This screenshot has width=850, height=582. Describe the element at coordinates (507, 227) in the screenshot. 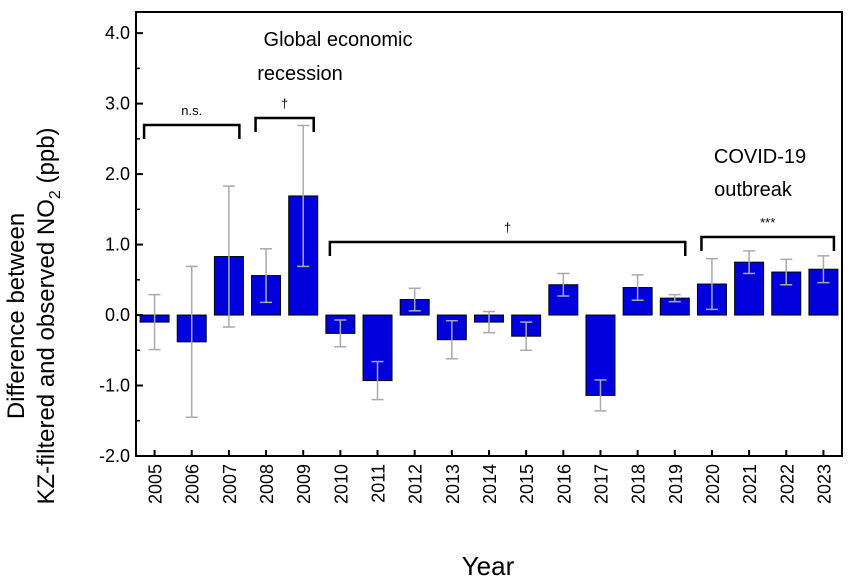

I see `bracket-label-2010-2019: †` at that location.